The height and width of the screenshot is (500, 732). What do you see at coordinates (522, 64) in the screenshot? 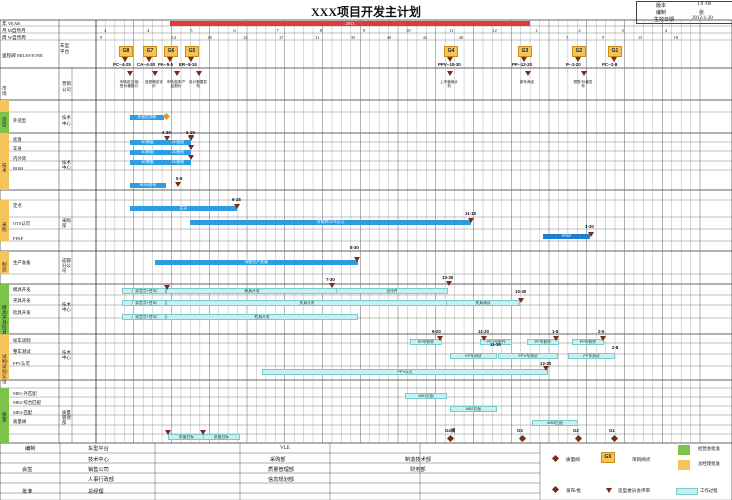
I see `gate-date-5: PP--12-20` at bounding box center [522, 64].